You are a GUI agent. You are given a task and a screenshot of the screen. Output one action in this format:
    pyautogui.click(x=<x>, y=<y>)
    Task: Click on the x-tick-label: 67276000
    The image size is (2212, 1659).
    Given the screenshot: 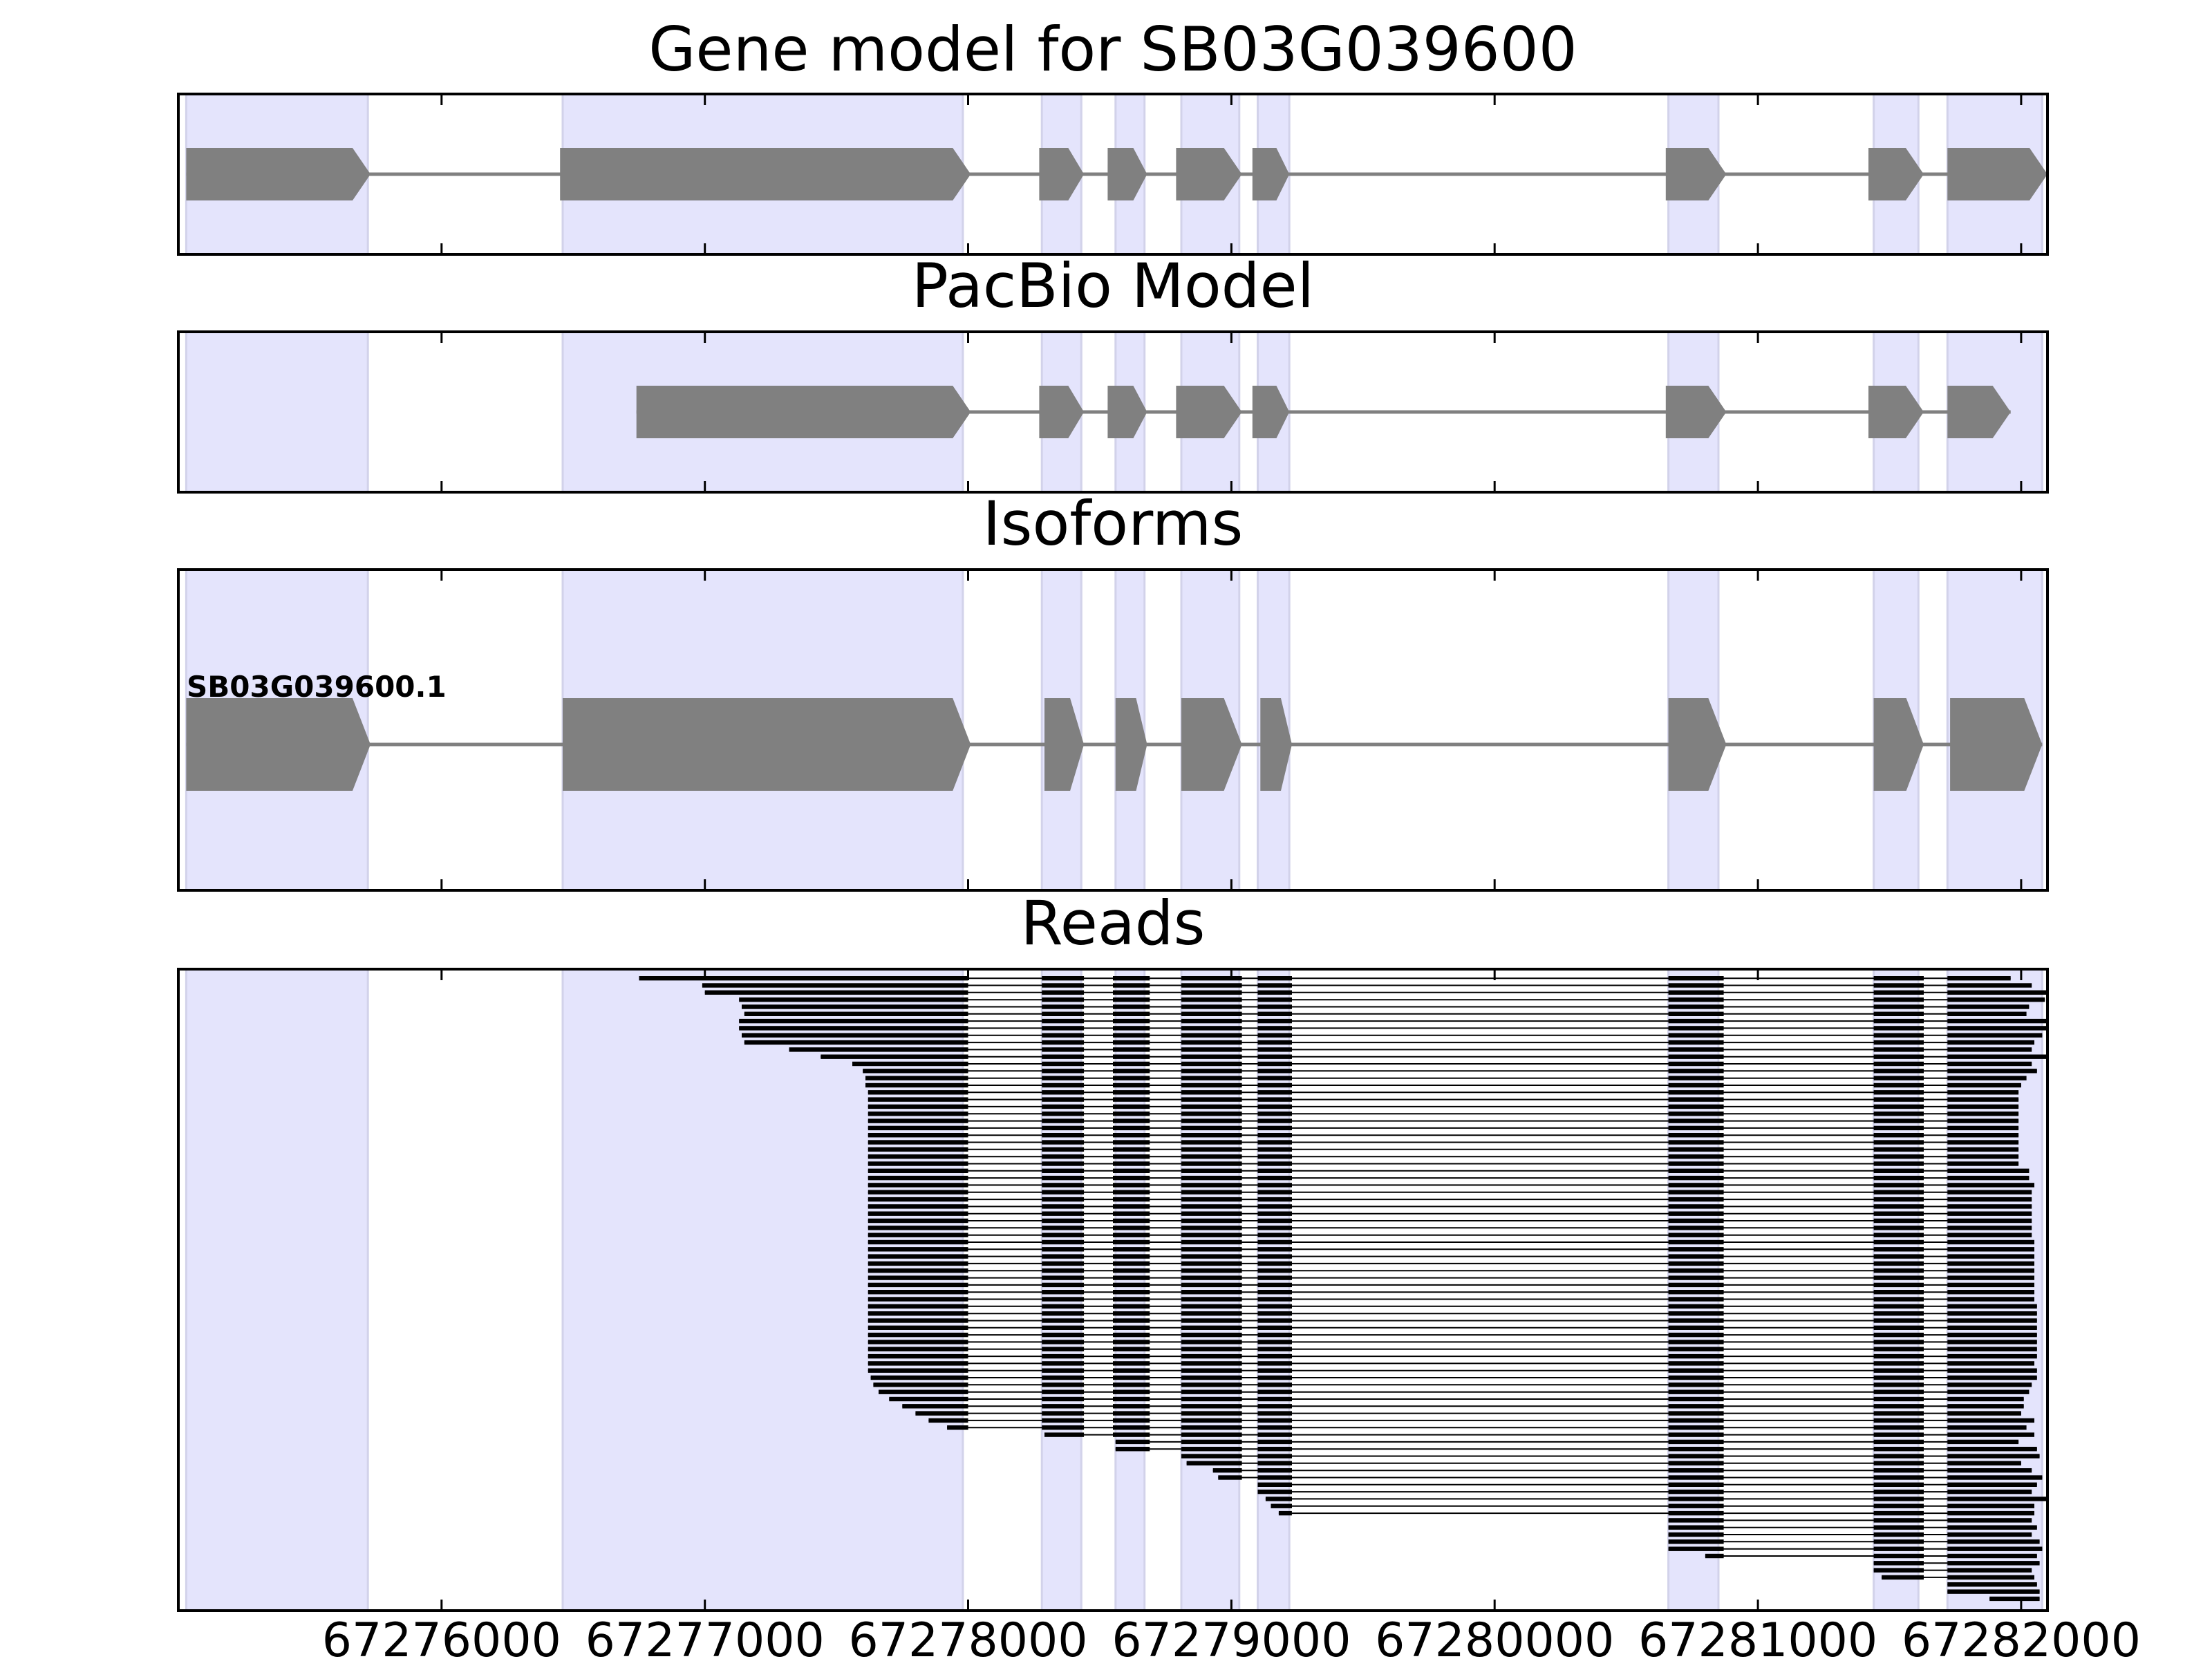 What is the action you would take?
    pyautogui.click(x=441, y=1636)
    